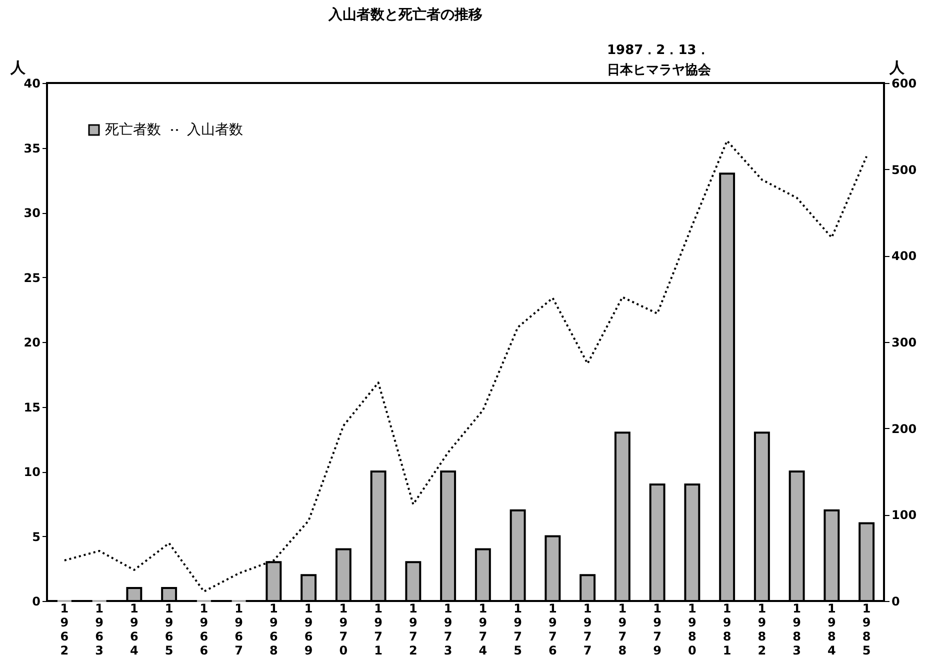  Describe the element at coordinates (343, 630) in the screenshot. I see `x-tick-label: 1970` at that location.